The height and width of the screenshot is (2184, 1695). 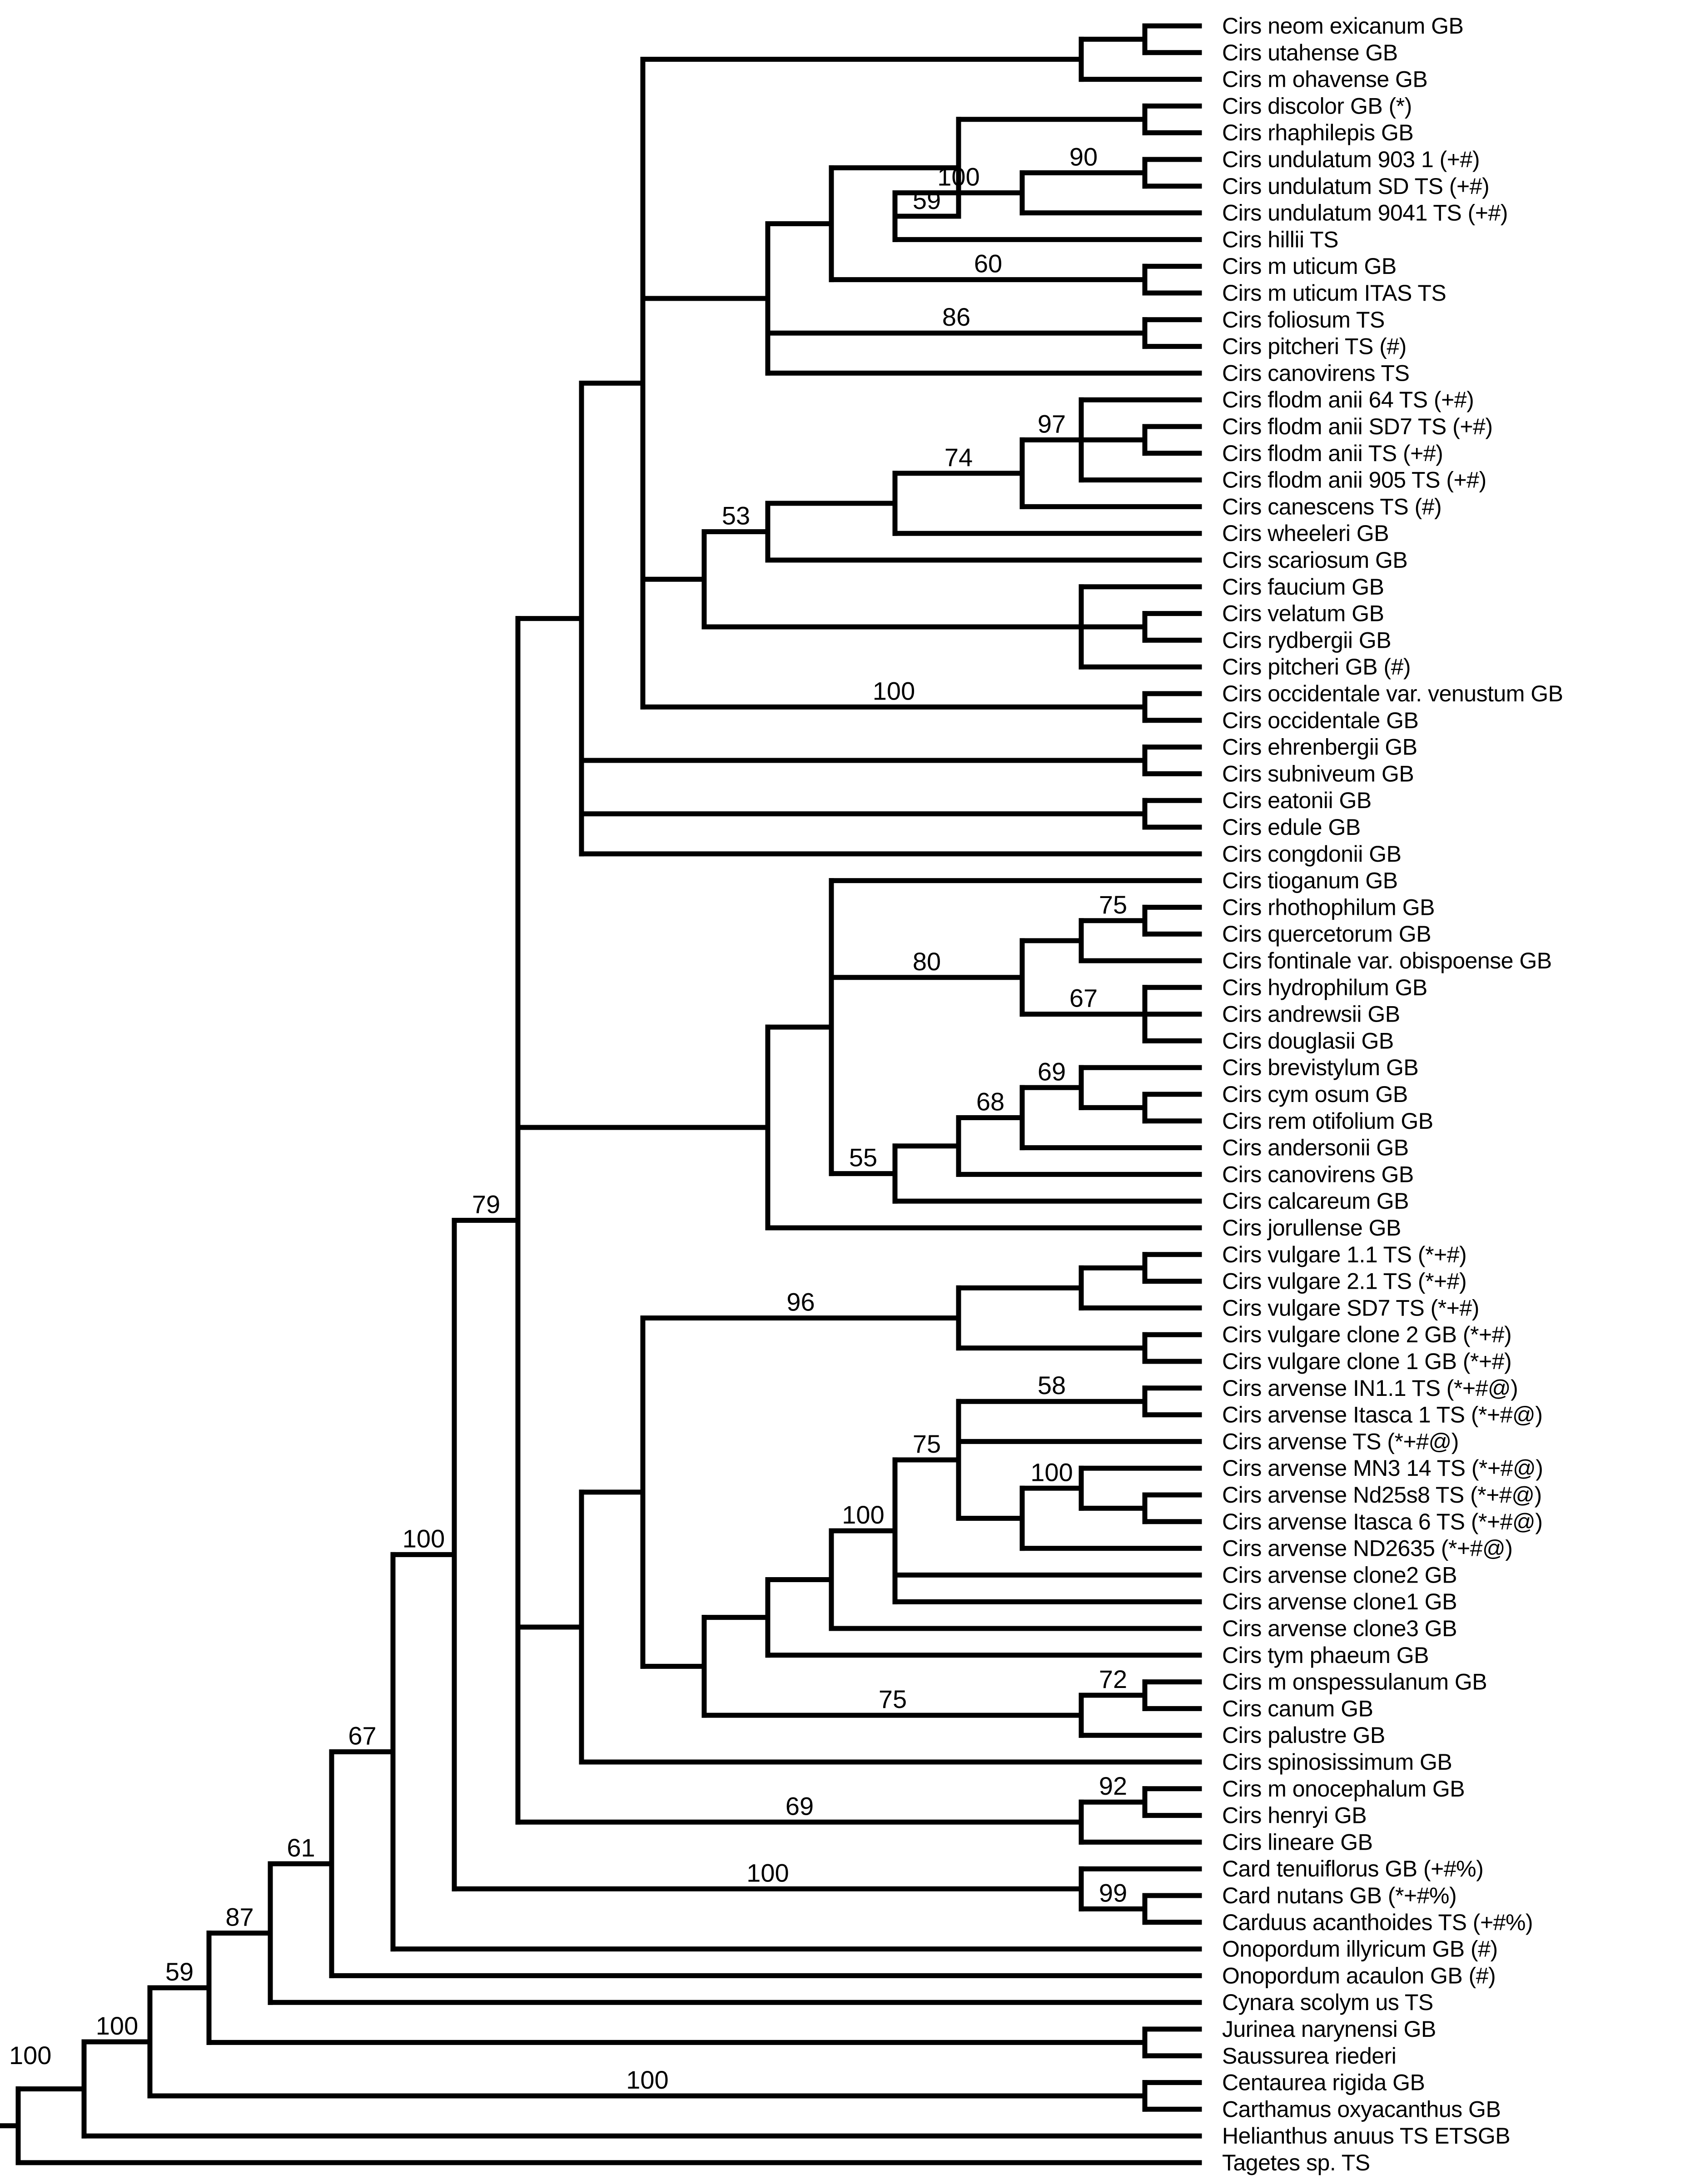 I want to click on taxon-label: Cirs undulatum 903 1 (+#), so click(x=1351, y=160).